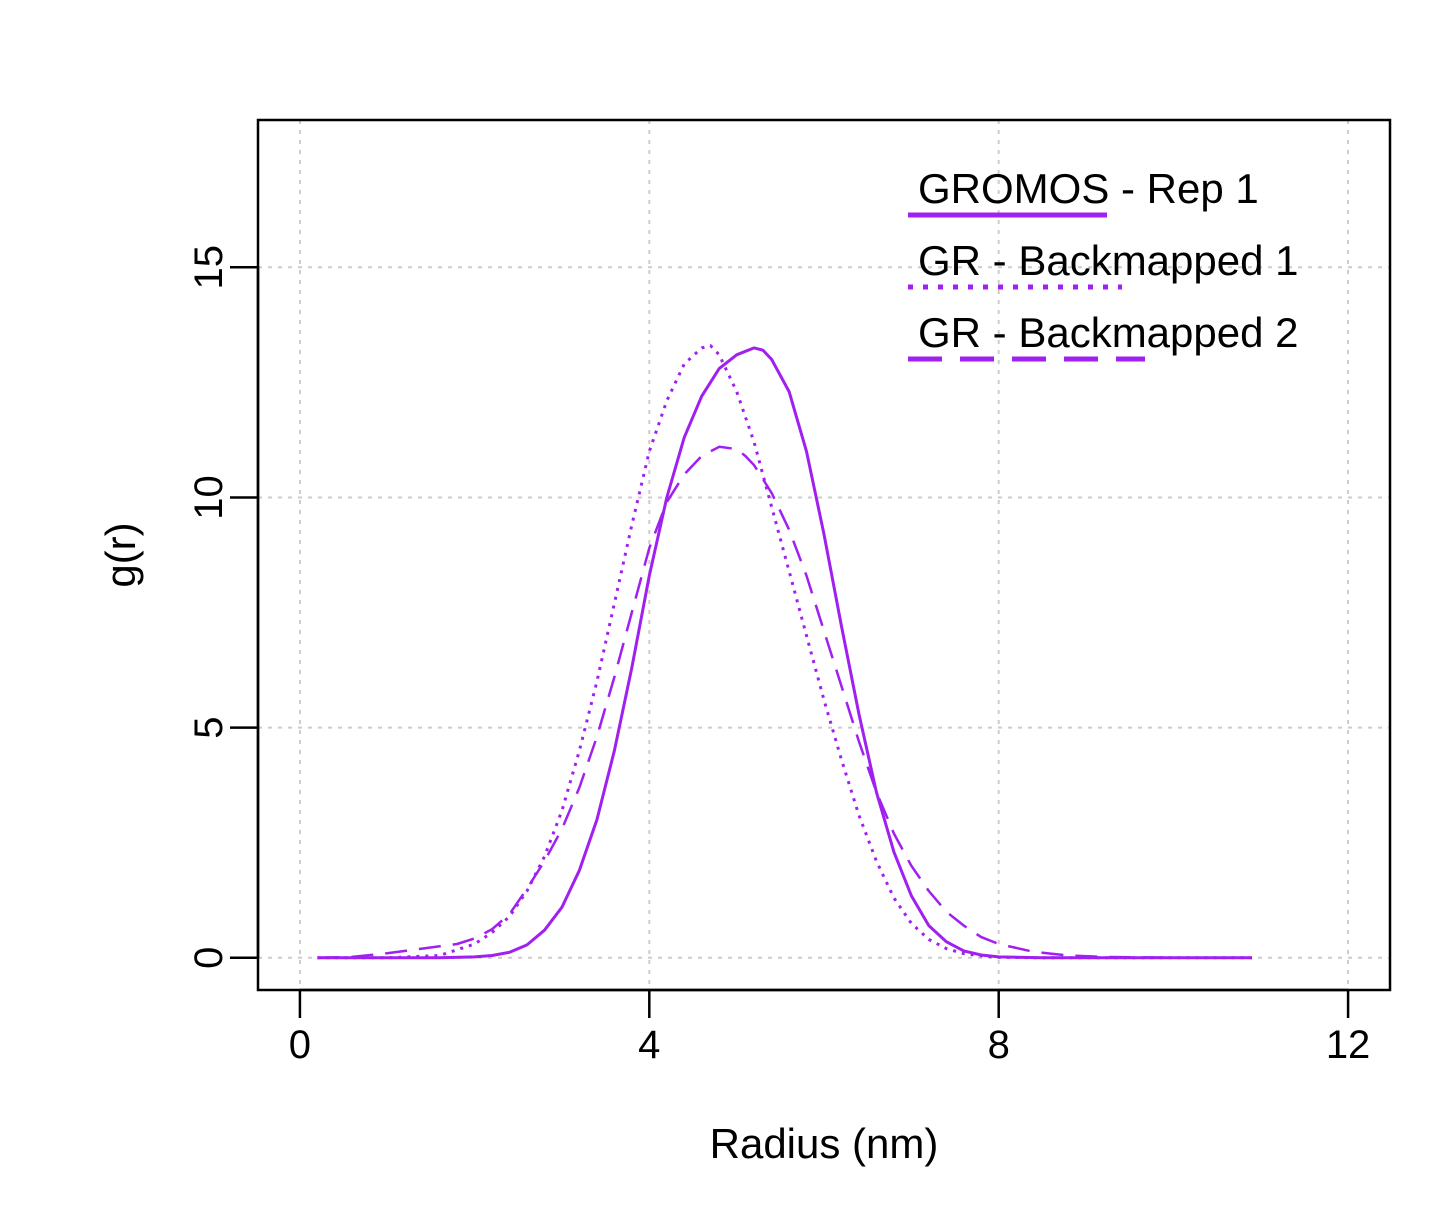 This screenshot has width=1450, height=1205. I want to click on y-tick-label: 10, so click(209, 497).